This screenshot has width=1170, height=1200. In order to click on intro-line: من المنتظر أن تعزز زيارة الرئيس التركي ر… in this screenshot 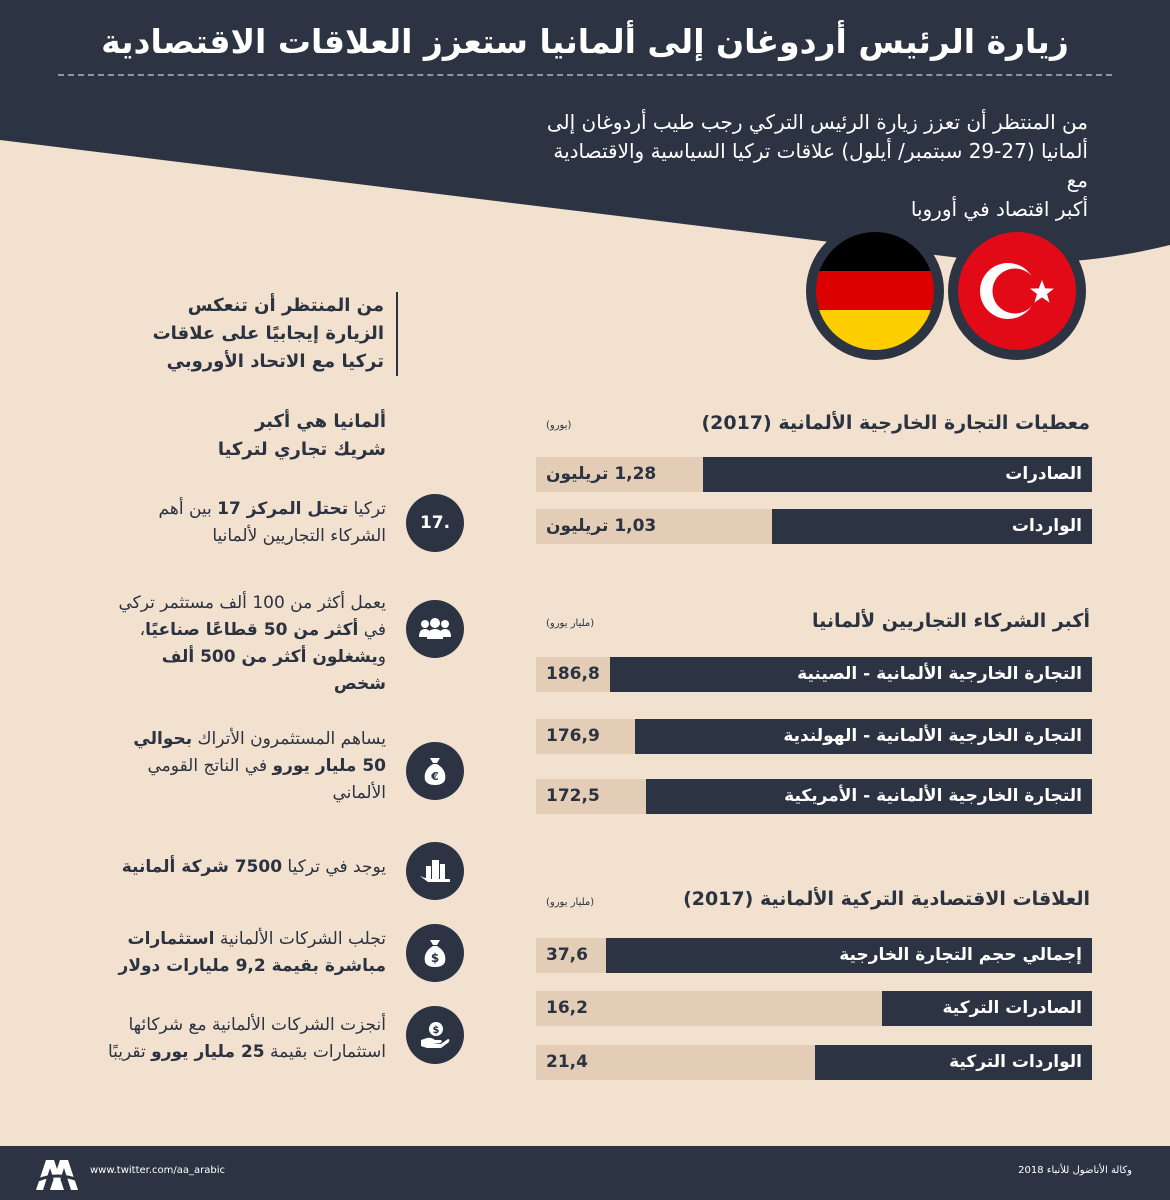, I will do `click(817, 122)`.